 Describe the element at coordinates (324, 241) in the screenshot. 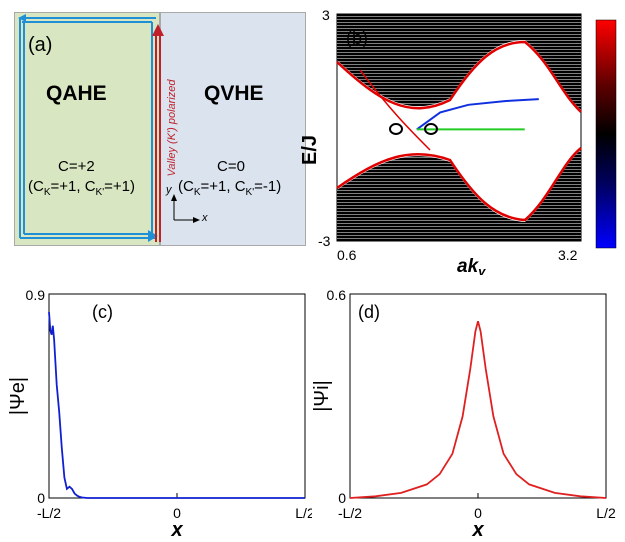

I see `y-tick: -3` at that location.